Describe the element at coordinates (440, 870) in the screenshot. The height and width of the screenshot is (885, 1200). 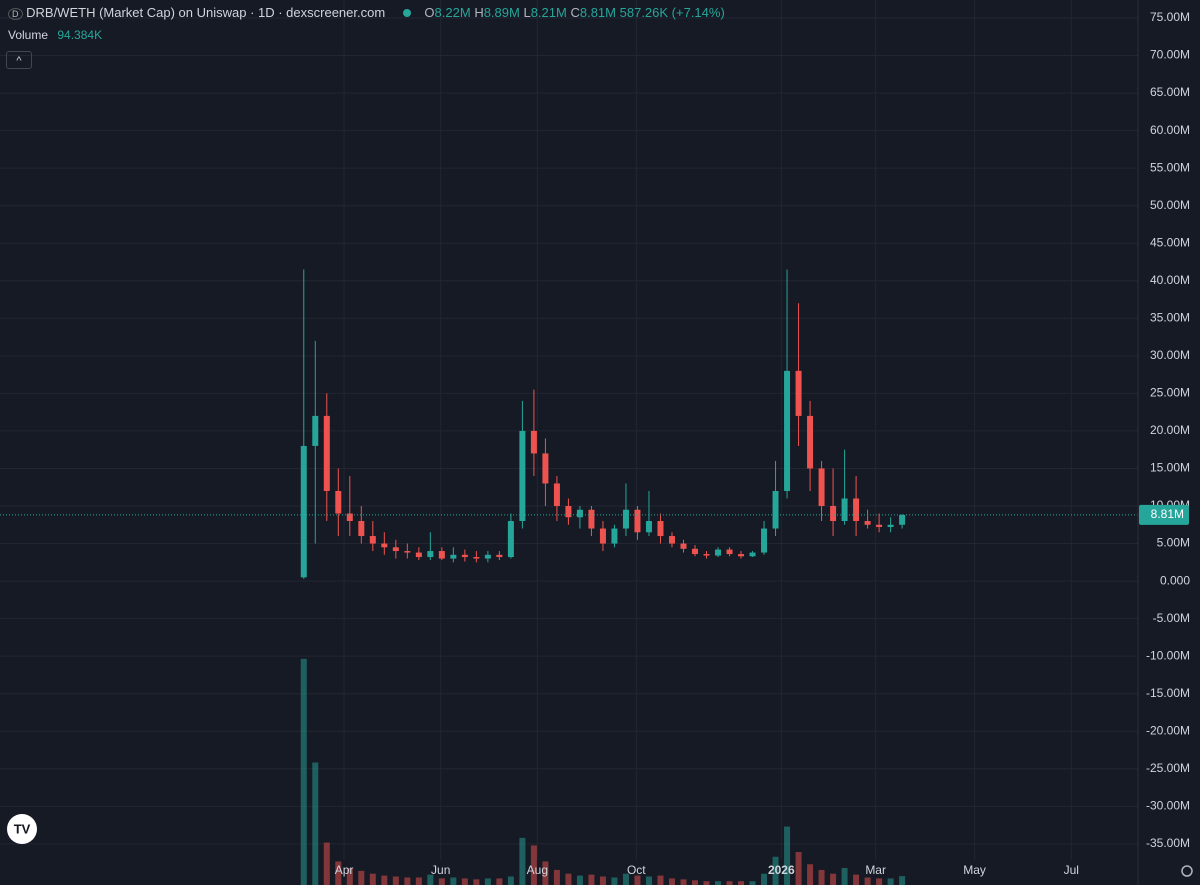
I see `x-tick-label: Jun` at that location.